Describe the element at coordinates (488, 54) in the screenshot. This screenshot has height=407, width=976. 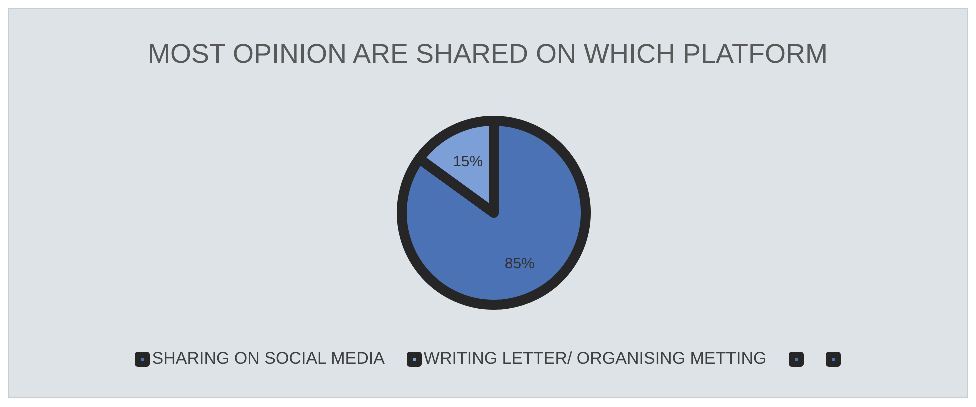
I see `chart-title: MOST OPINION ARE SHARED ON WHICH PLATFORM` at that location.